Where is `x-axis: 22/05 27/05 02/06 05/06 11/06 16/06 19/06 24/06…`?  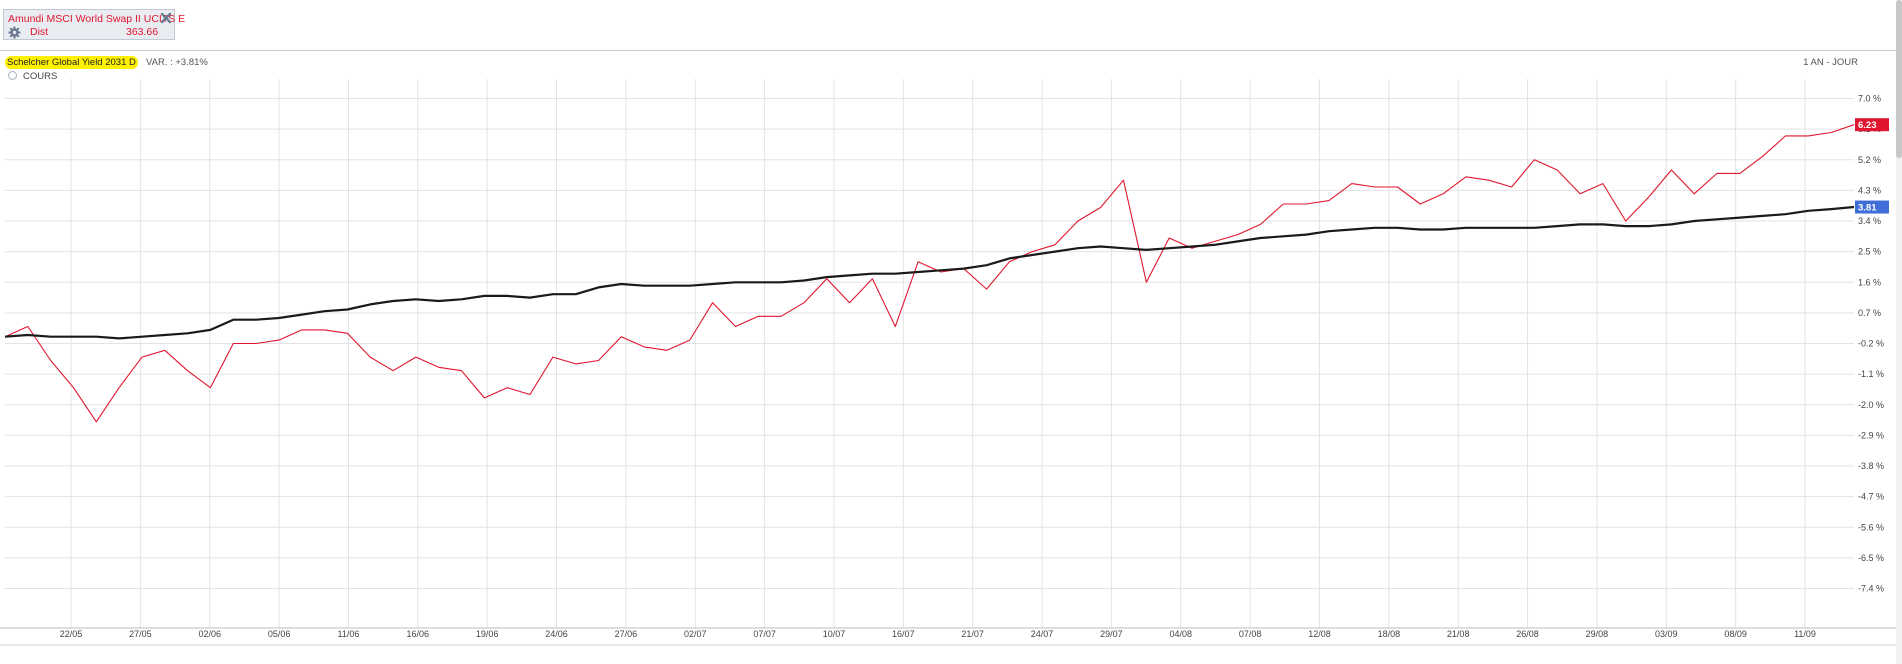
x-axis: 22/05 27/05 02/06 05/06 11/06 16/06 19/06 24/06… is located at coordinates (938, 634).